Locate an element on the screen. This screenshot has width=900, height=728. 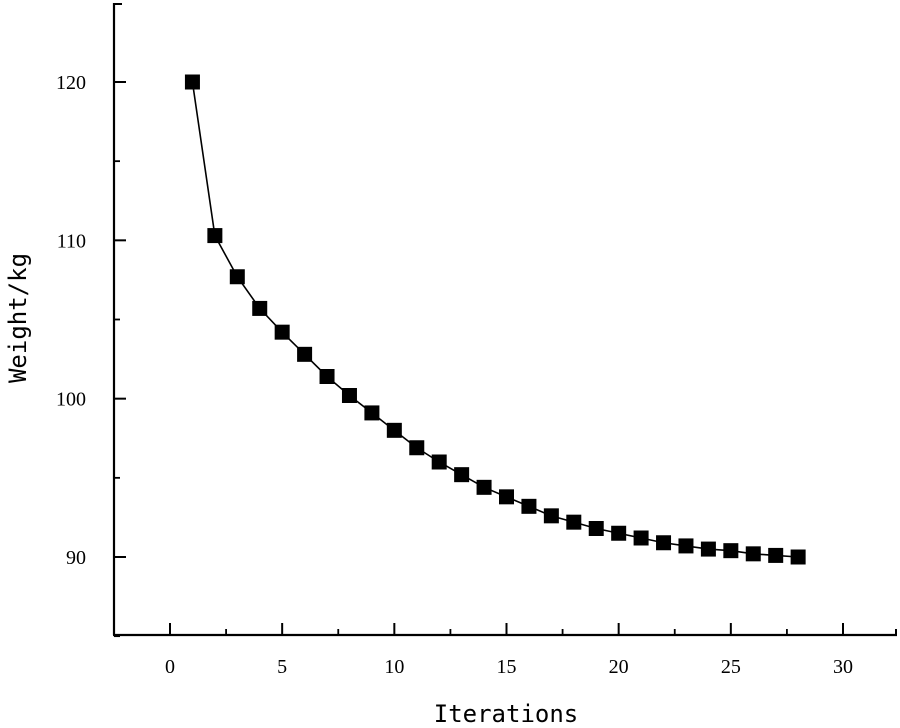
x-tick-label: 10 is located at coordinates (394, 667).